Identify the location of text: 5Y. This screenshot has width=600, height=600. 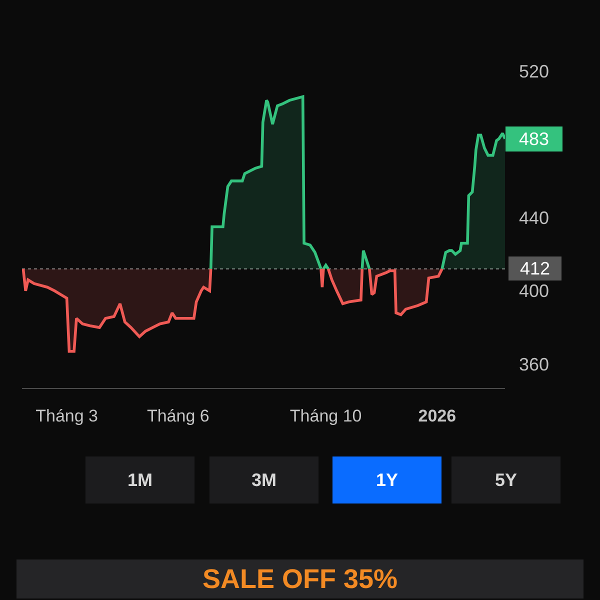
(506, 480).